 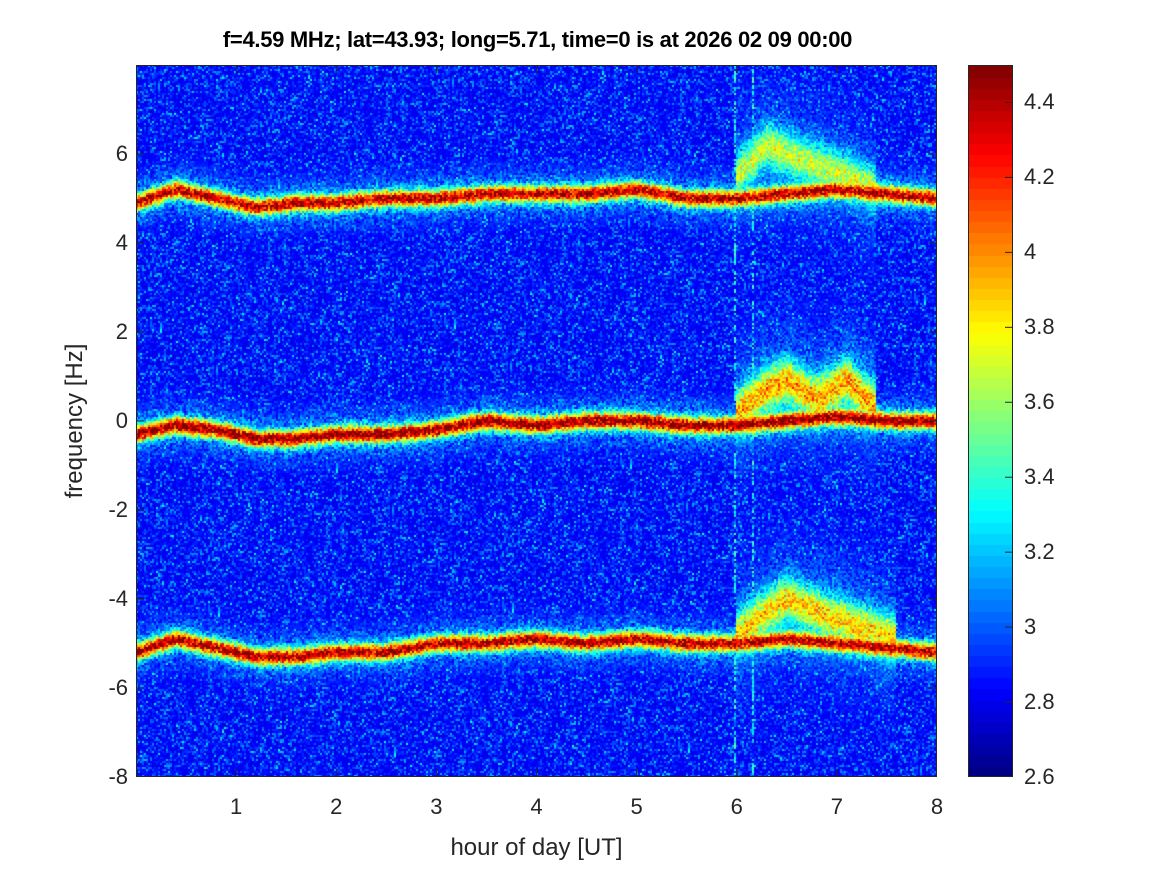 I want to click on colorbar-tick-label: 4, so click(x=1030, y=252).